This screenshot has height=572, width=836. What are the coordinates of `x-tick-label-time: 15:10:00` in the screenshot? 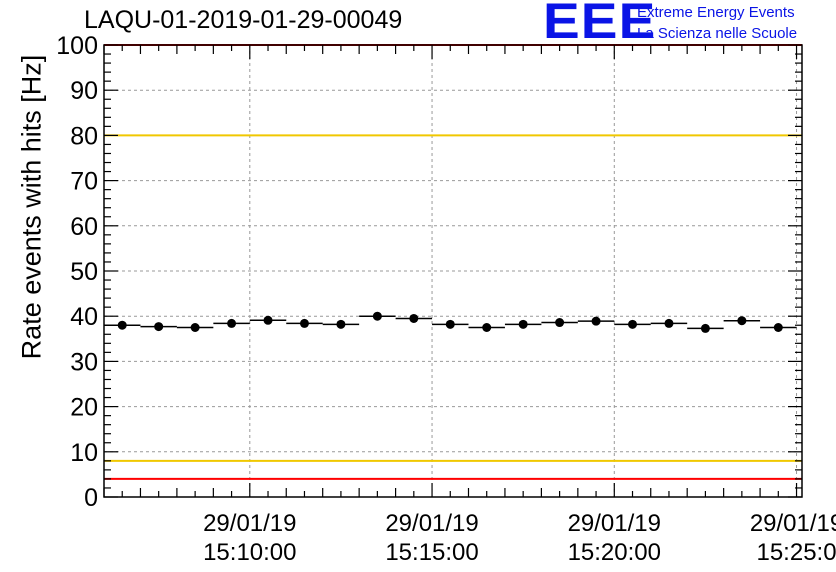 It's located at (249, 552).